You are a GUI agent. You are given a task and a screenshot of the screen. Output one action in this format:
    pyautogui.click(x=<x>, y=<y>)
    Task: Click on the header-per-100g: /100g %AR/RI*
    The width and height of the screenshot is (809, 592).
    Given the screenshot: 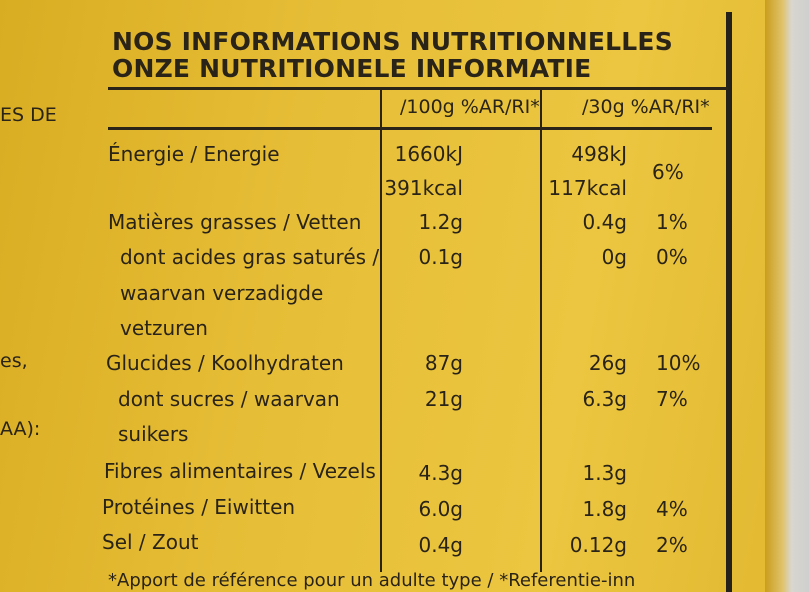 What is the action you would take?
    pyautogui.click(x=470, y=107)
    